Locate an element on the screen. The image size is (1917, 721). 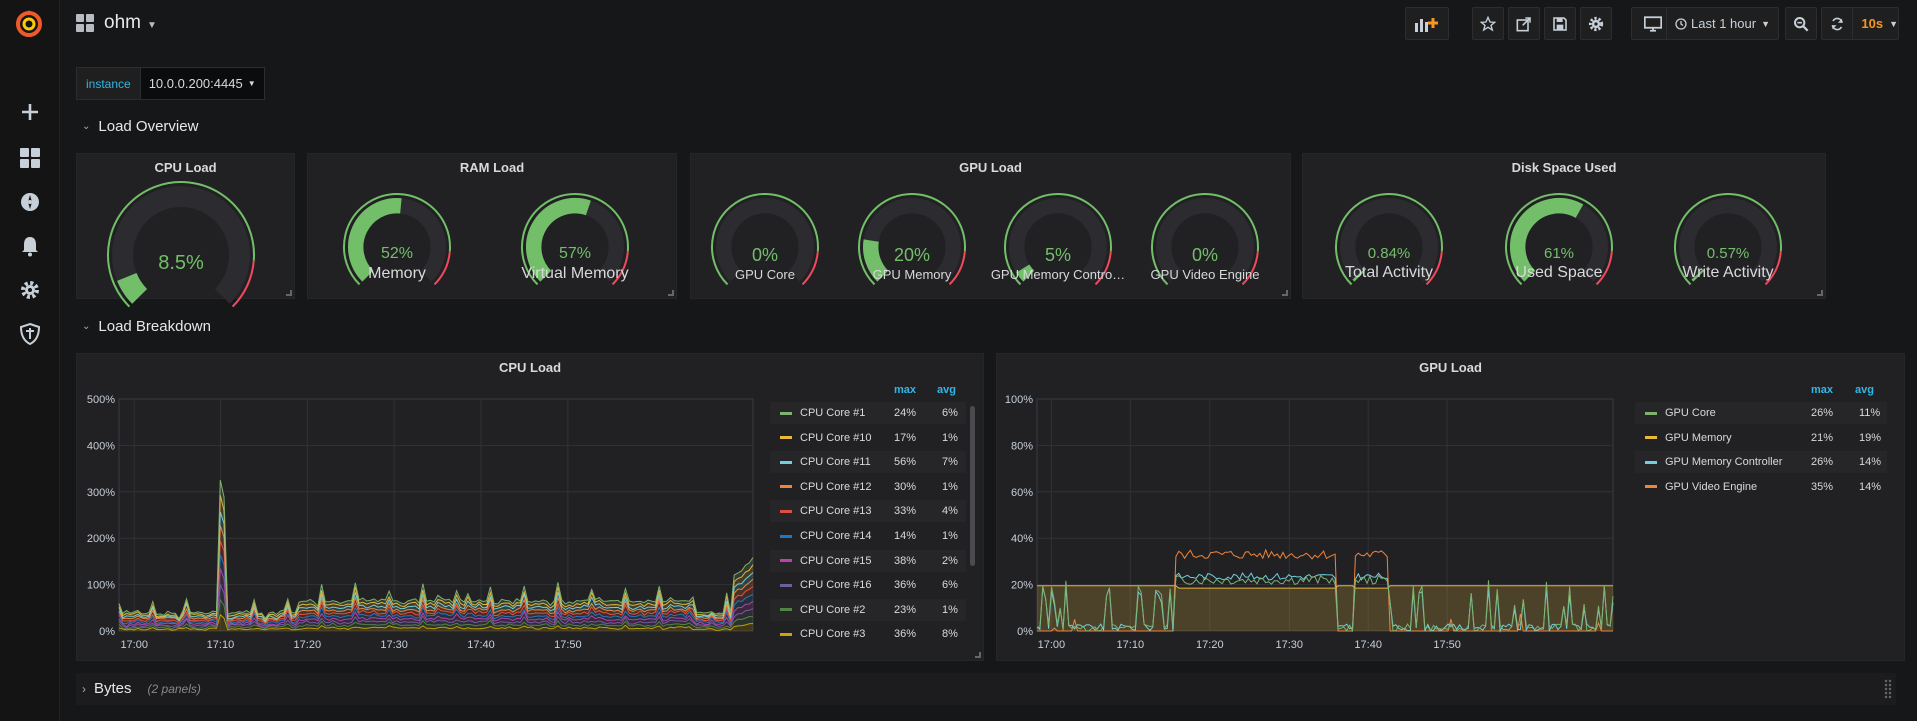
legend-item: CPU Core #10 17% 1% is located at coordinates (868, 438).